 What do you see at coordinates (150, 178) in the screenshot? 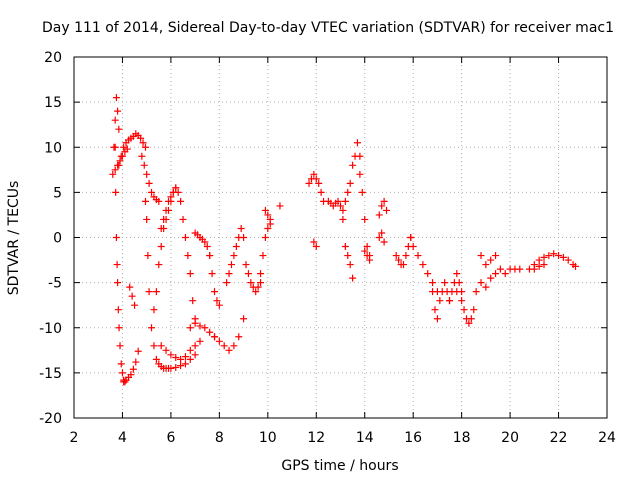
I see `series-mid_top_a` at bounding box center [150, 178].